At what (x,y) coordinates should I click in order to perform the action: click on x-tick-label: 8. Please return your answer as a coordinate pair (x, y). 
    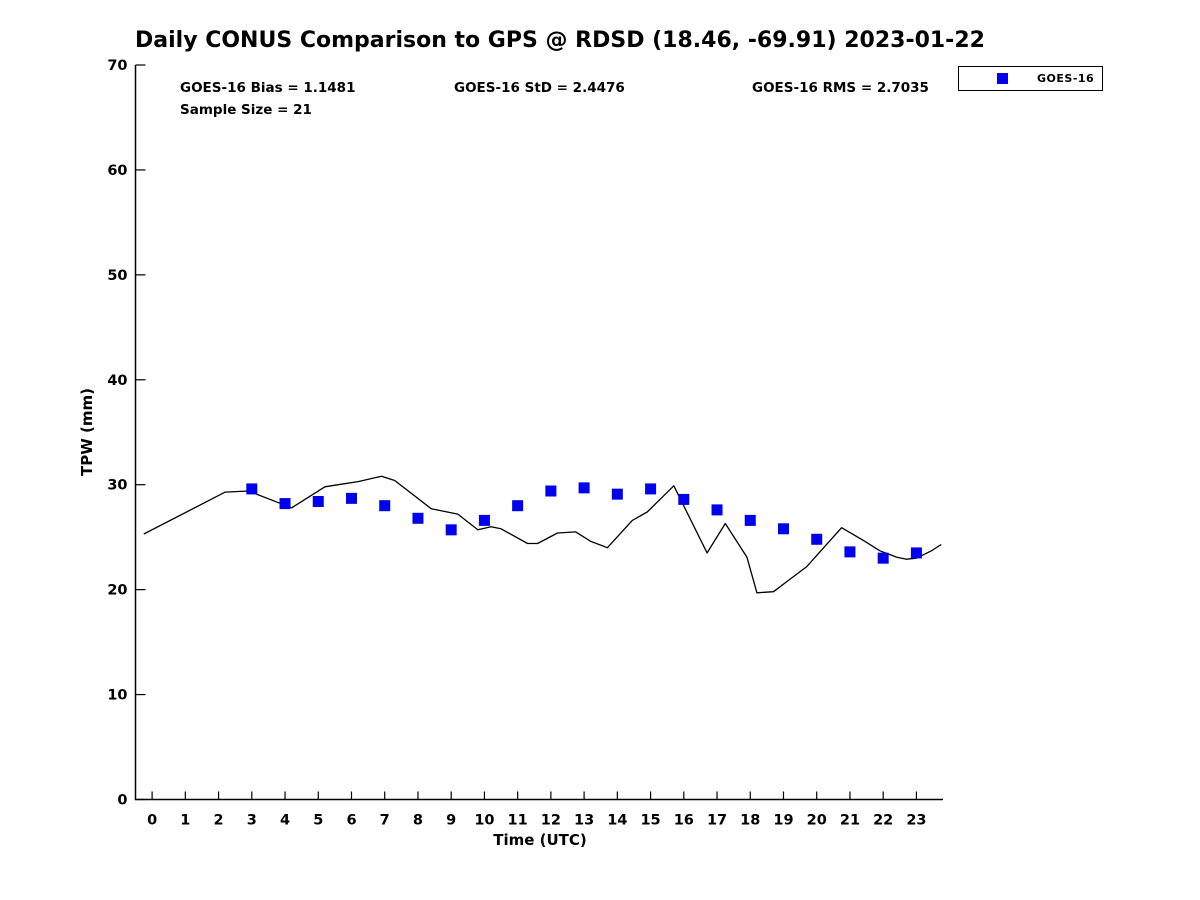
    Looking at the image, I should click on (418, 821).